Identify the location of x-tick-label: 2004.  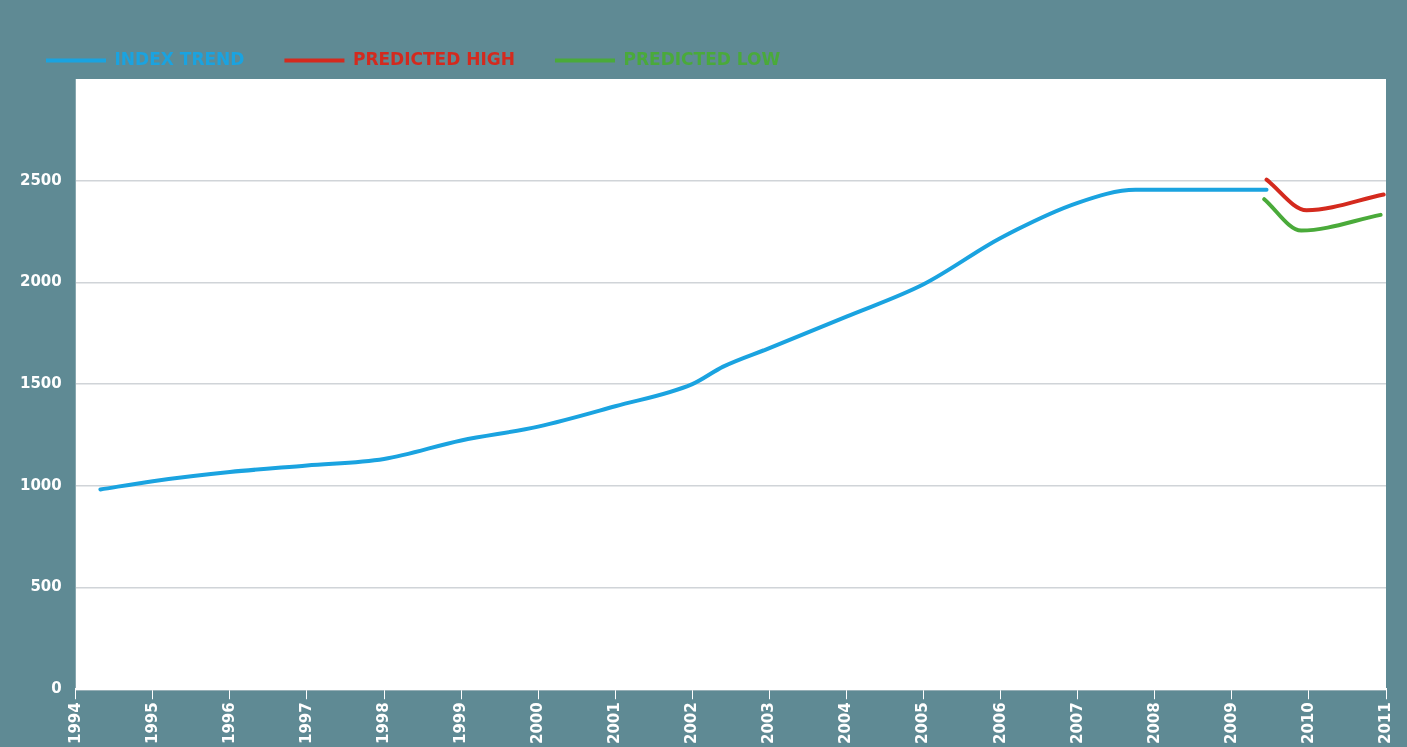
(845, 723).